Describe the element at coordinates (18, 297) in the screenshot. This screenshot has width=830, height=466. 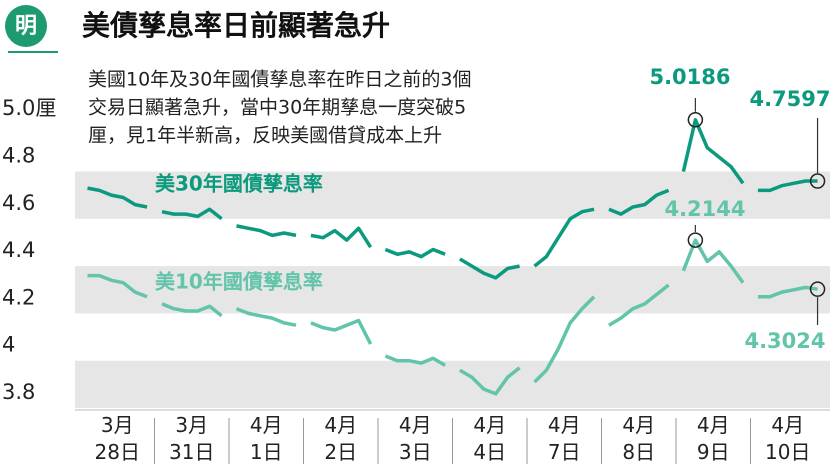
I see `y-tick-label: 4.2` at that location.